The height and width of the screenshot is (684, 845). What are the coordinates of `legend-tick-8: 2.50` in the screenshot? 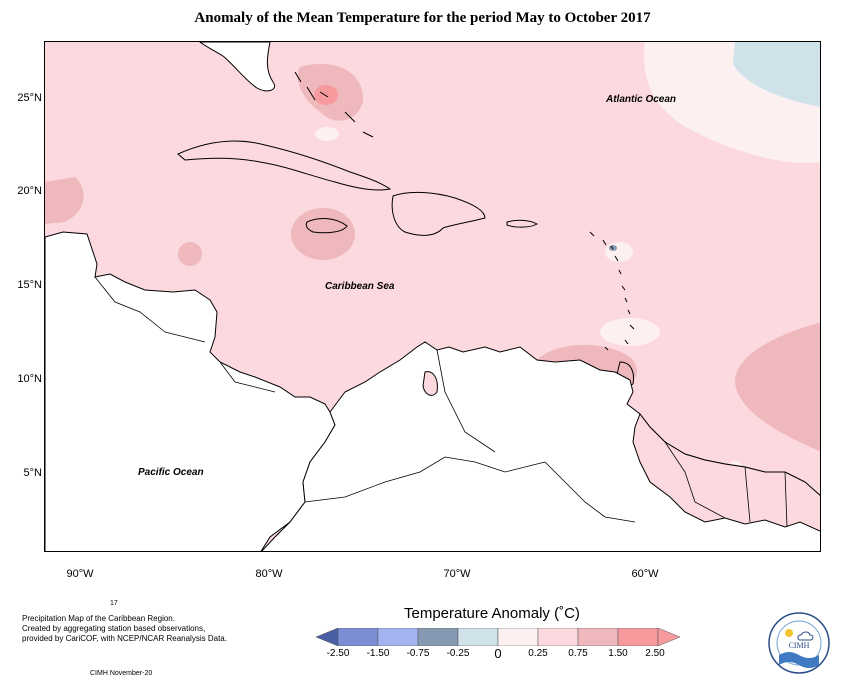 It's located at (655, 653).